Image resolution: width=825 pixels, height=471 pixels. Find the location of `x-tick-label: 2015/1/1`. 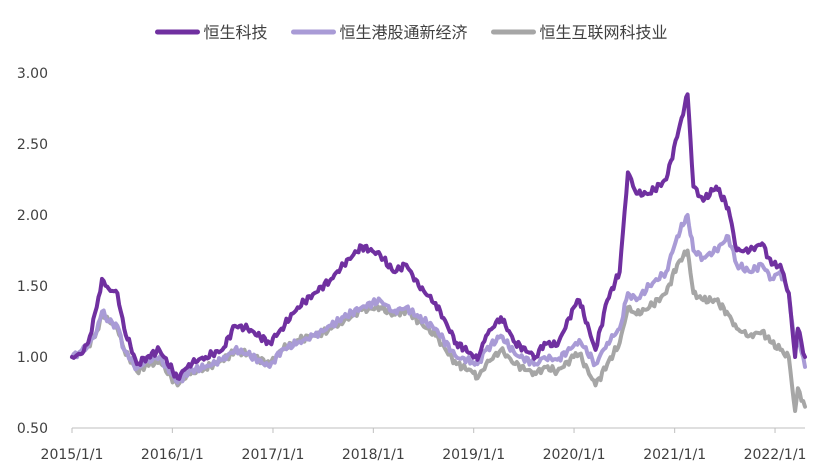

x-tick-label: 2015/1/1 is located at coordinates (72, 455).